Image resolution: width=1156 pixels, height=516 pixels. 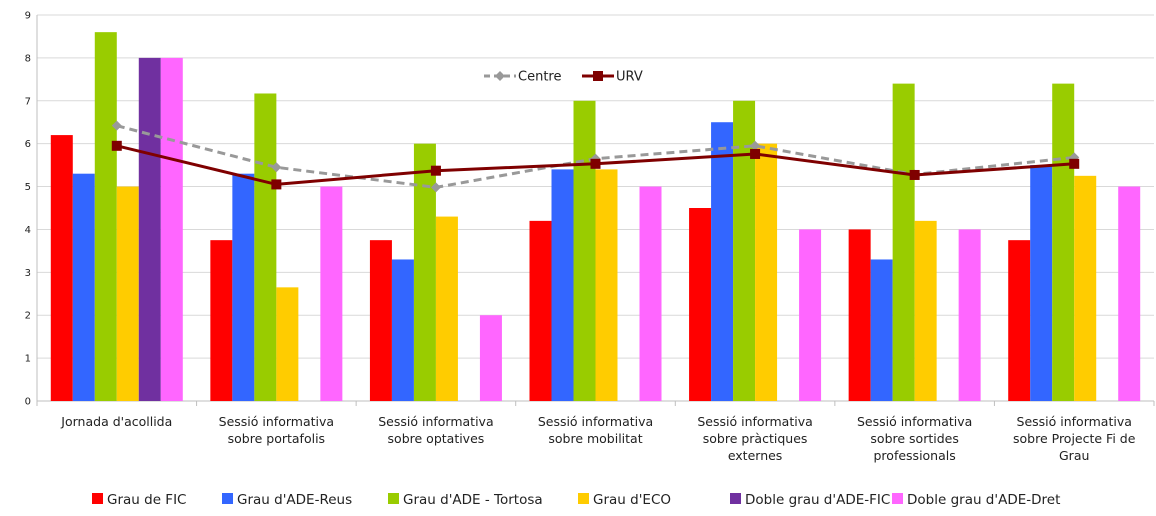 What do you see at coordinates (632, 500) in the screenshot?
I see `legend-label: Grau d'ECO` at bounding box center [632, 500].